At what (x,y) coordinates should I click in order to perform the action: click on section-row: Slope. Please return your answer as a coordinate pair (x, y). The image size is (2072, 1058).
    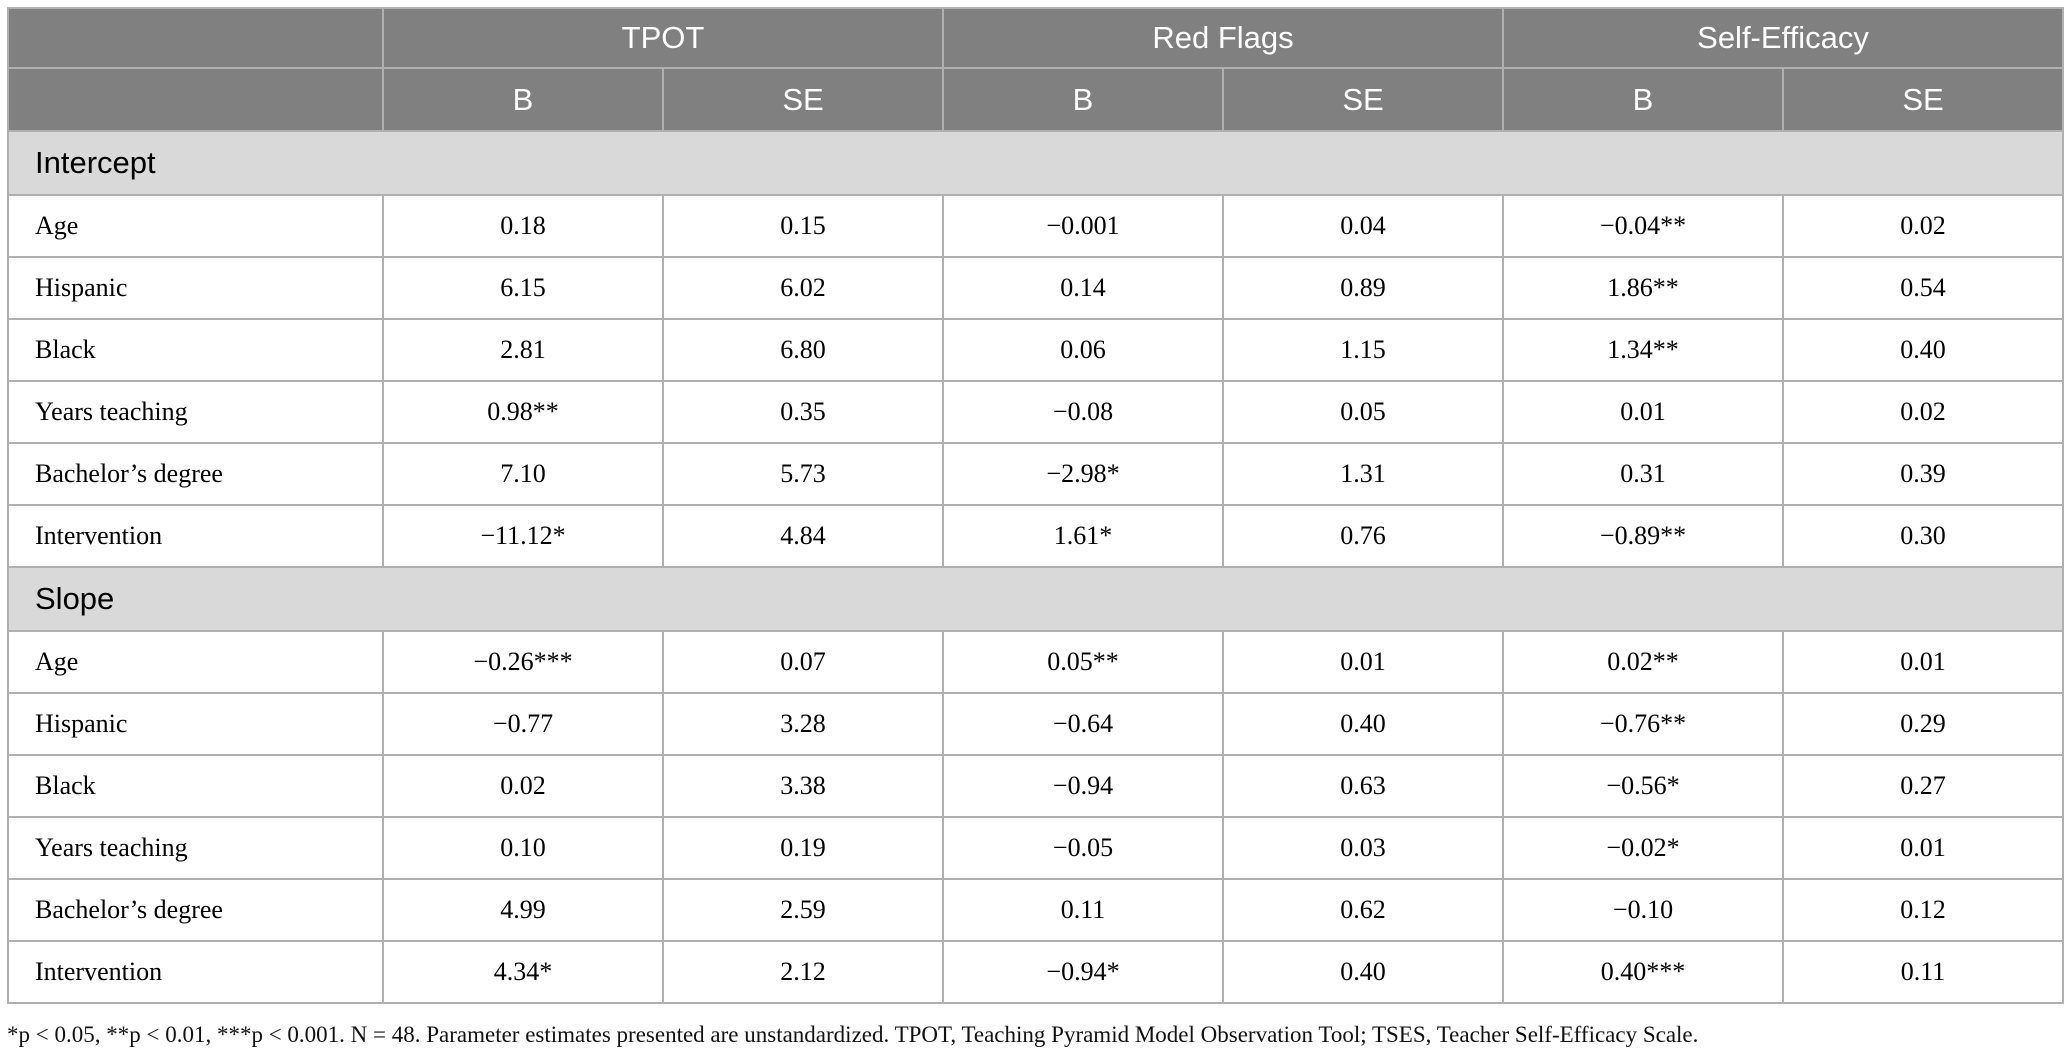
    Looking at the image, I should click on (1035, 599).